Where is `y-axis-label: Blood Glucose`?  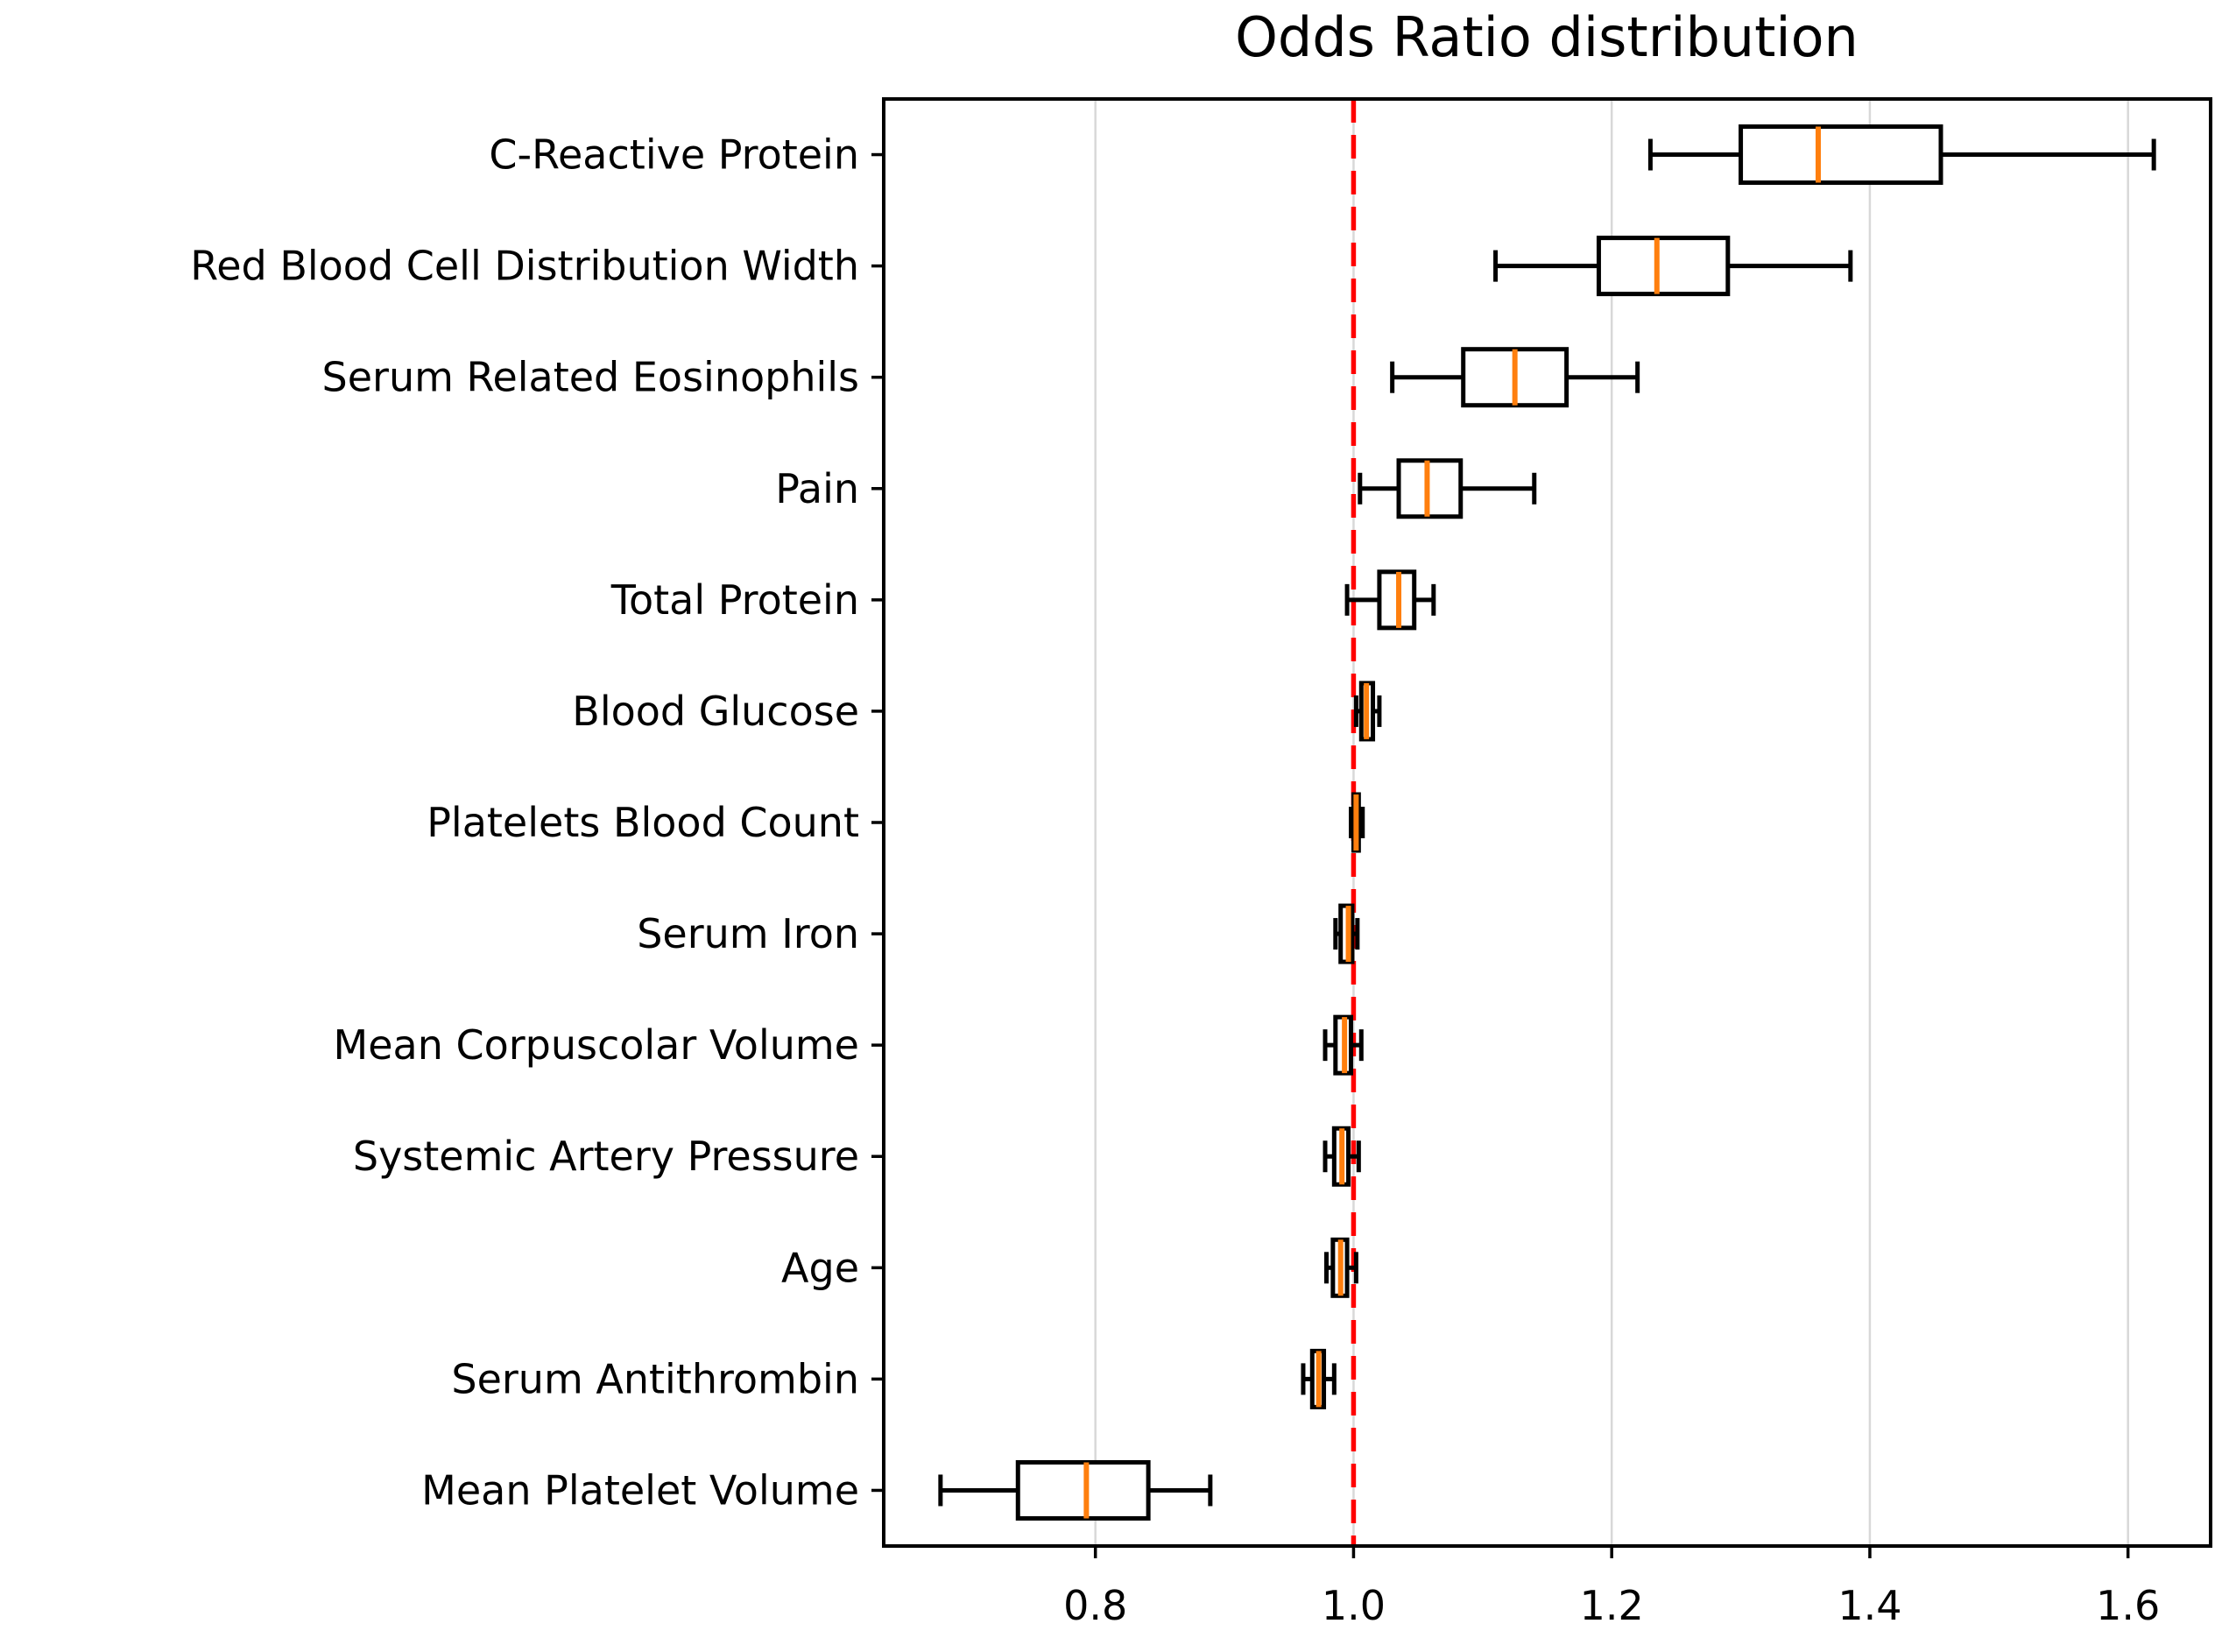
y-axis-label: Blood Glucose is located at coordinates (715, 711).